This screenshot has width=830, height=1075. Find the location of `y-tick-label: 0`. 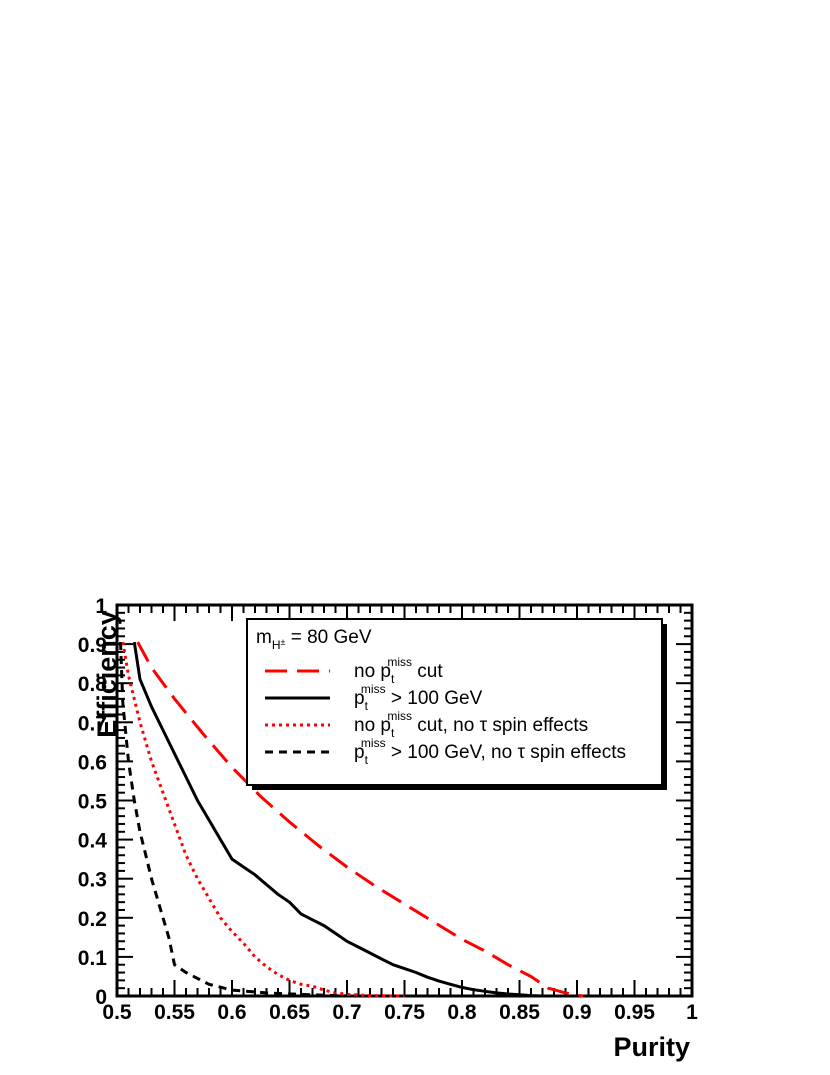

y-tick-label: 0 is located at coordinates (101, 997).